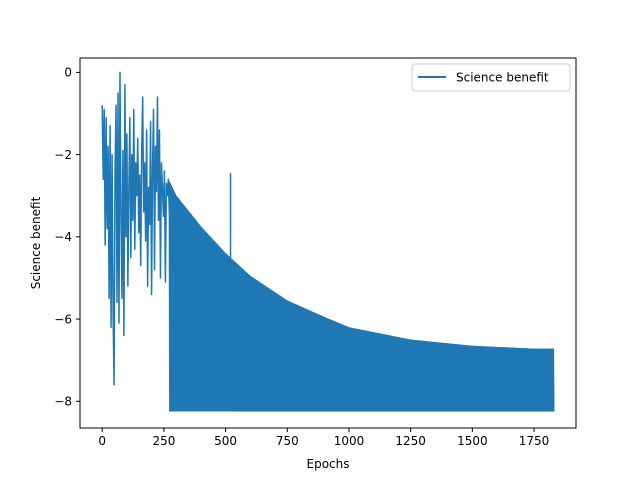 The width and height of the screenshot is (640, 484). I want to click on y-axis-label: Science benefit, so click(36, 242).